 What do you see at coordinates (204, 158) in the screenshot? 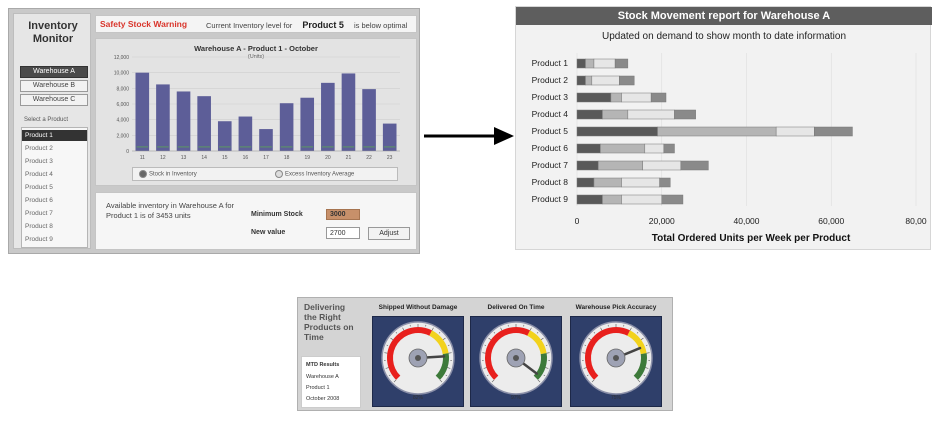
I see `x-tick-label: 14` at bounding box center [204, 158].